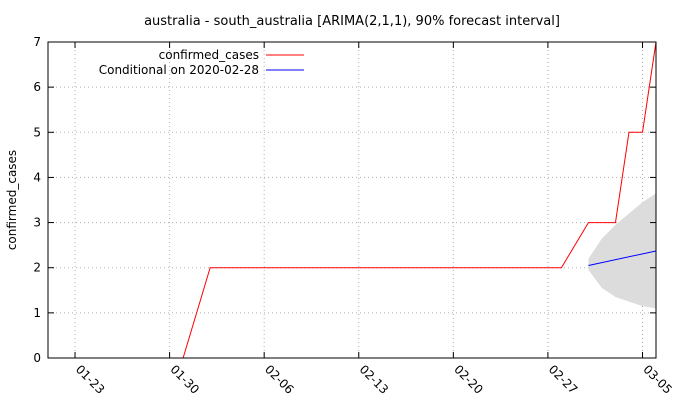 The height and width of the screenshot is (400, 680). Describe the element at coordinates (90, 379) in the screenshot. I see `x-tick-label: 01-23` at that location.